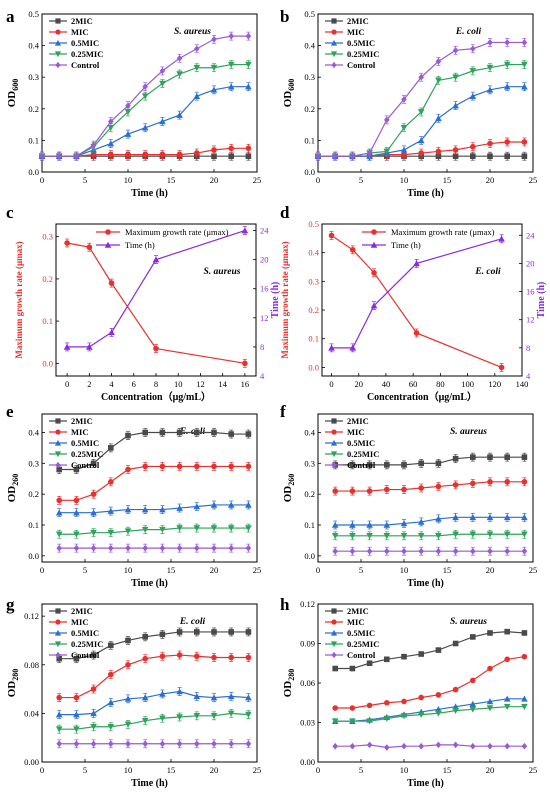  I want to click on y-axis-label: OD260, so click(13, 488).